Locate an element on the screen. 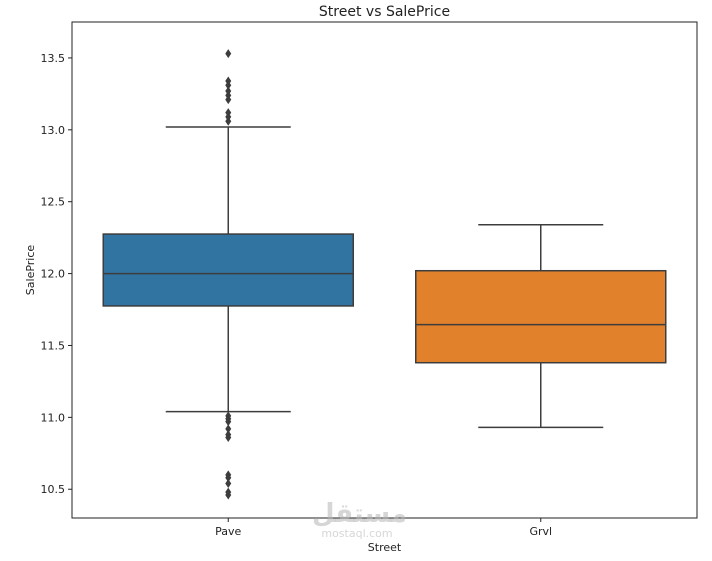 Image resolution: width=712 pixels, height=561 pixels. y-tick-label: 12.0 is located at coordinates (53, 274).